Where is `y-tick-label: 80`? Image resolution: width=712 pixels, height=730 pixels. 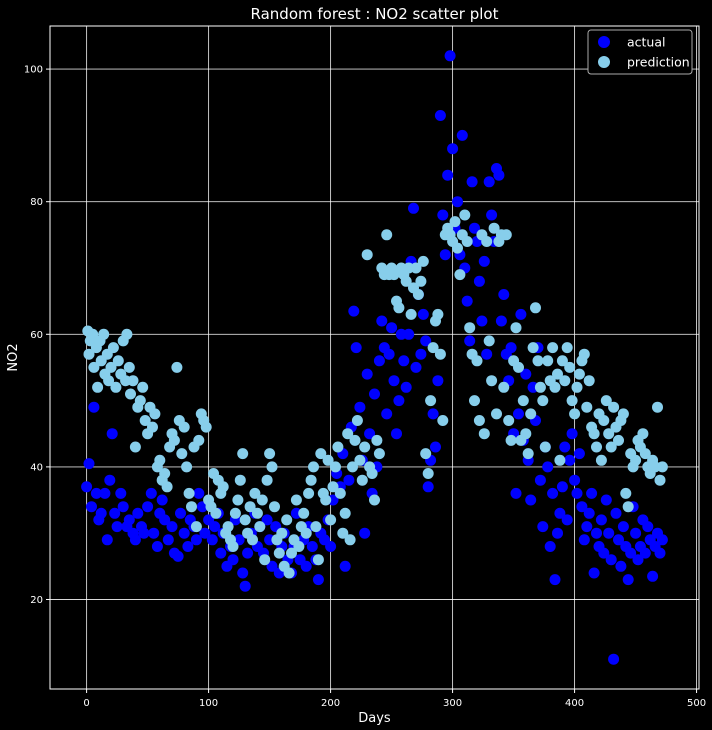 y-tick-label: 80 is located at coordinates (36, 202).